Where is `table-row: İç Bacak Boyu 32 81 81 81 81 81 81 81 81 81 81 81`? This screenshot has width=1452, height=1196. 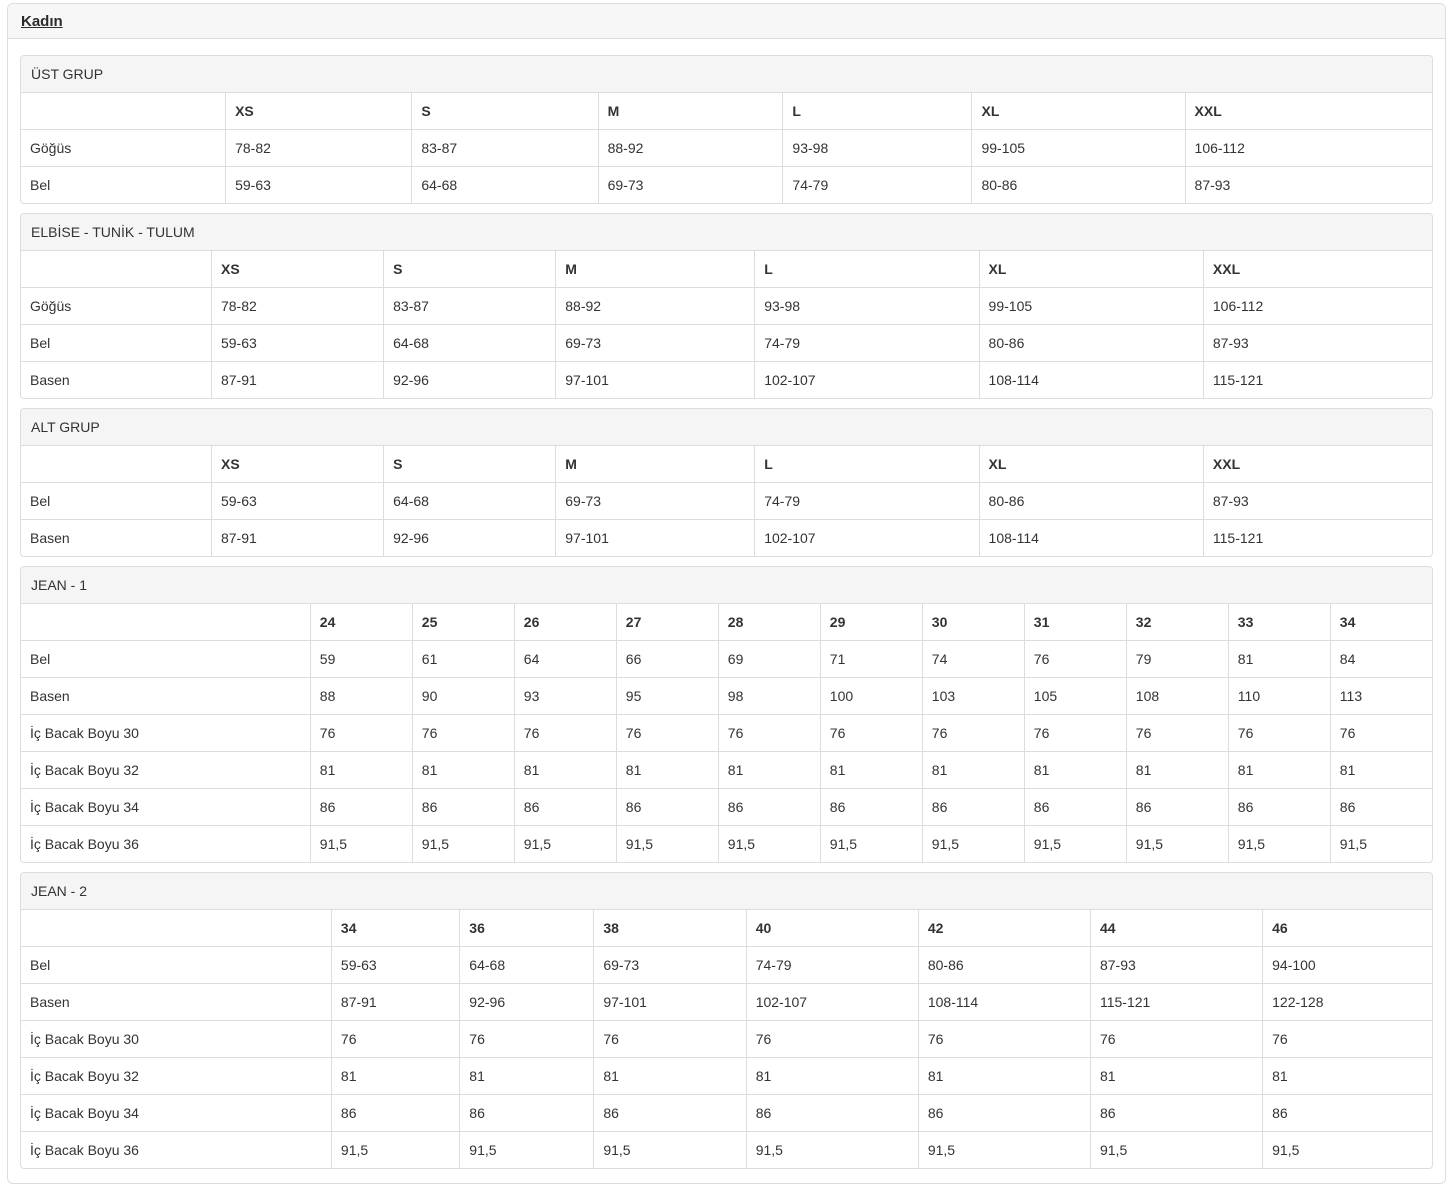
table-row: İç Bacak Boyu 32 81 81 81 81 81 81 81 81 81 81 81 is located at coordinates (726, 770).